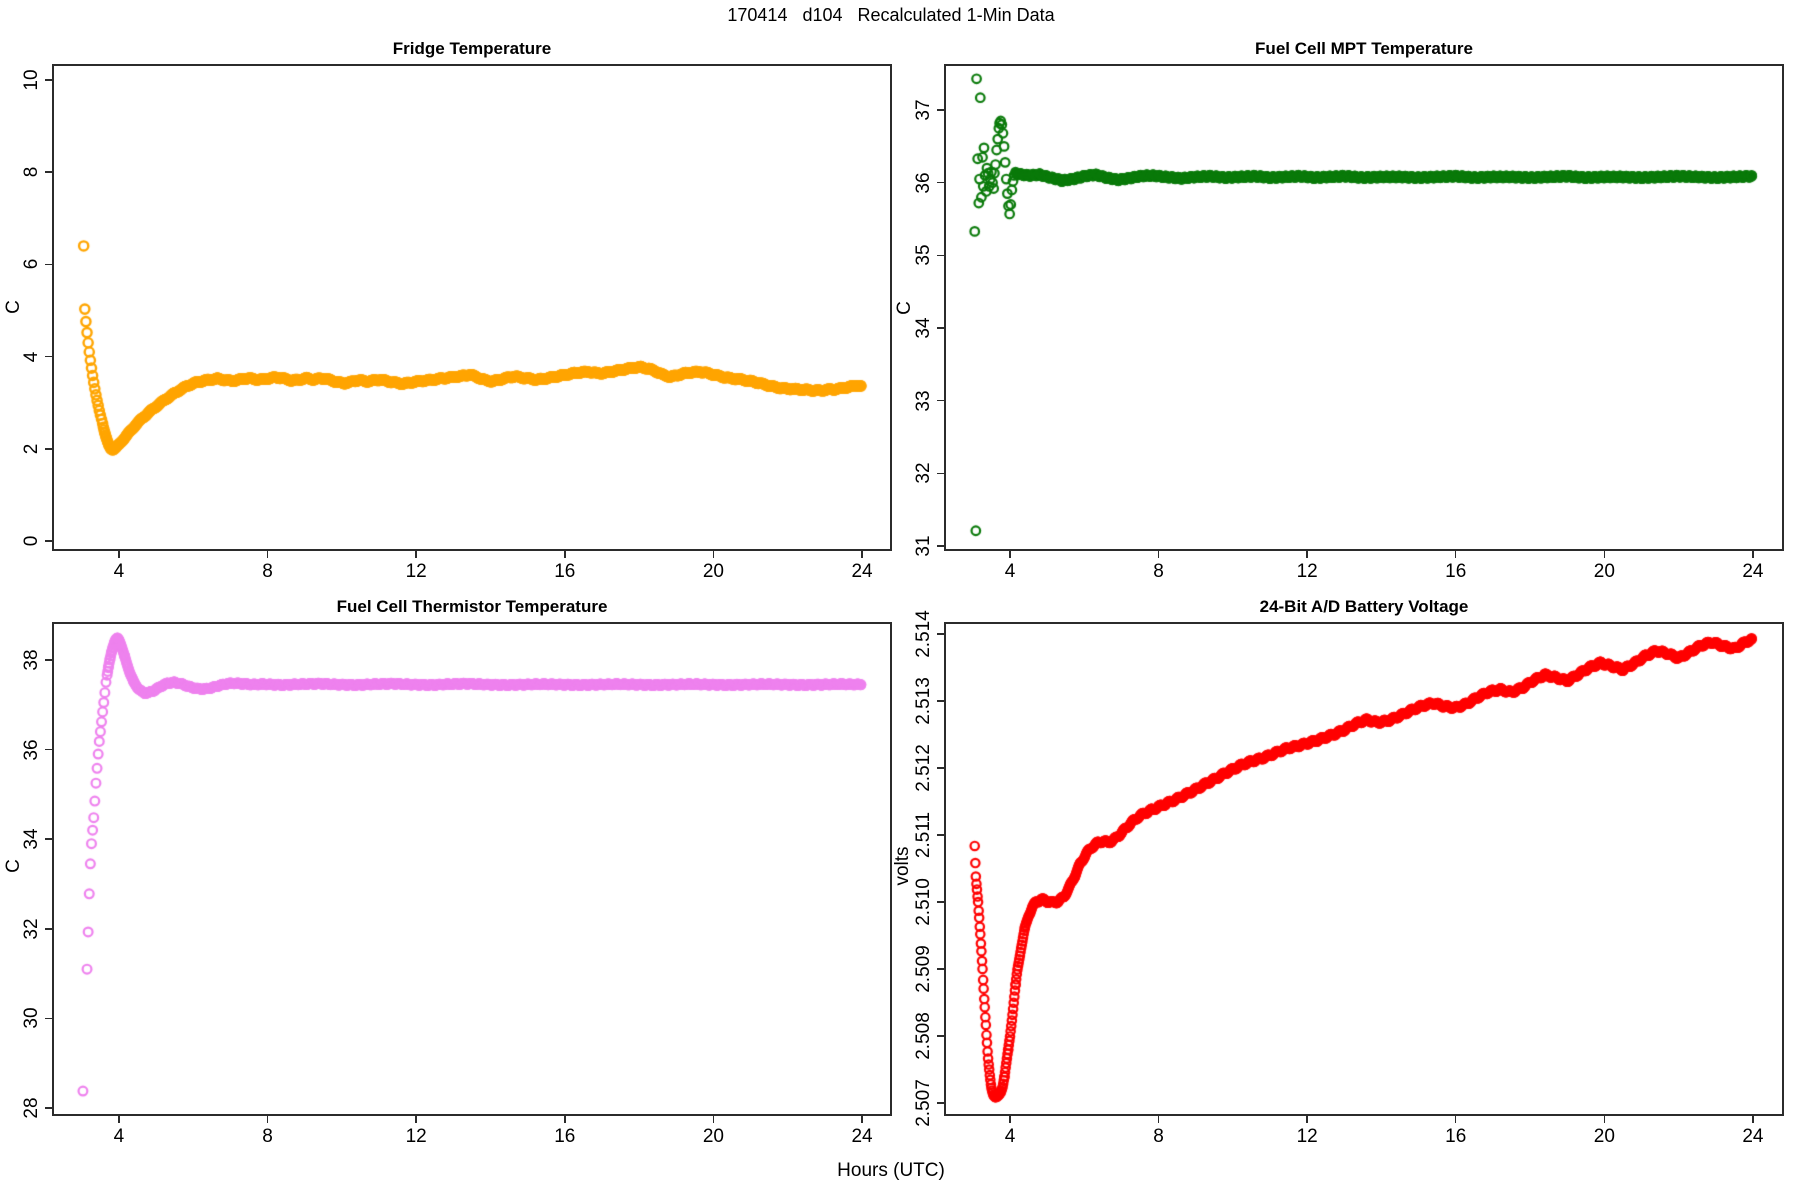 The image size is (1800, 1200). I want to click on y-tick-label: 31, so click(923, 546).